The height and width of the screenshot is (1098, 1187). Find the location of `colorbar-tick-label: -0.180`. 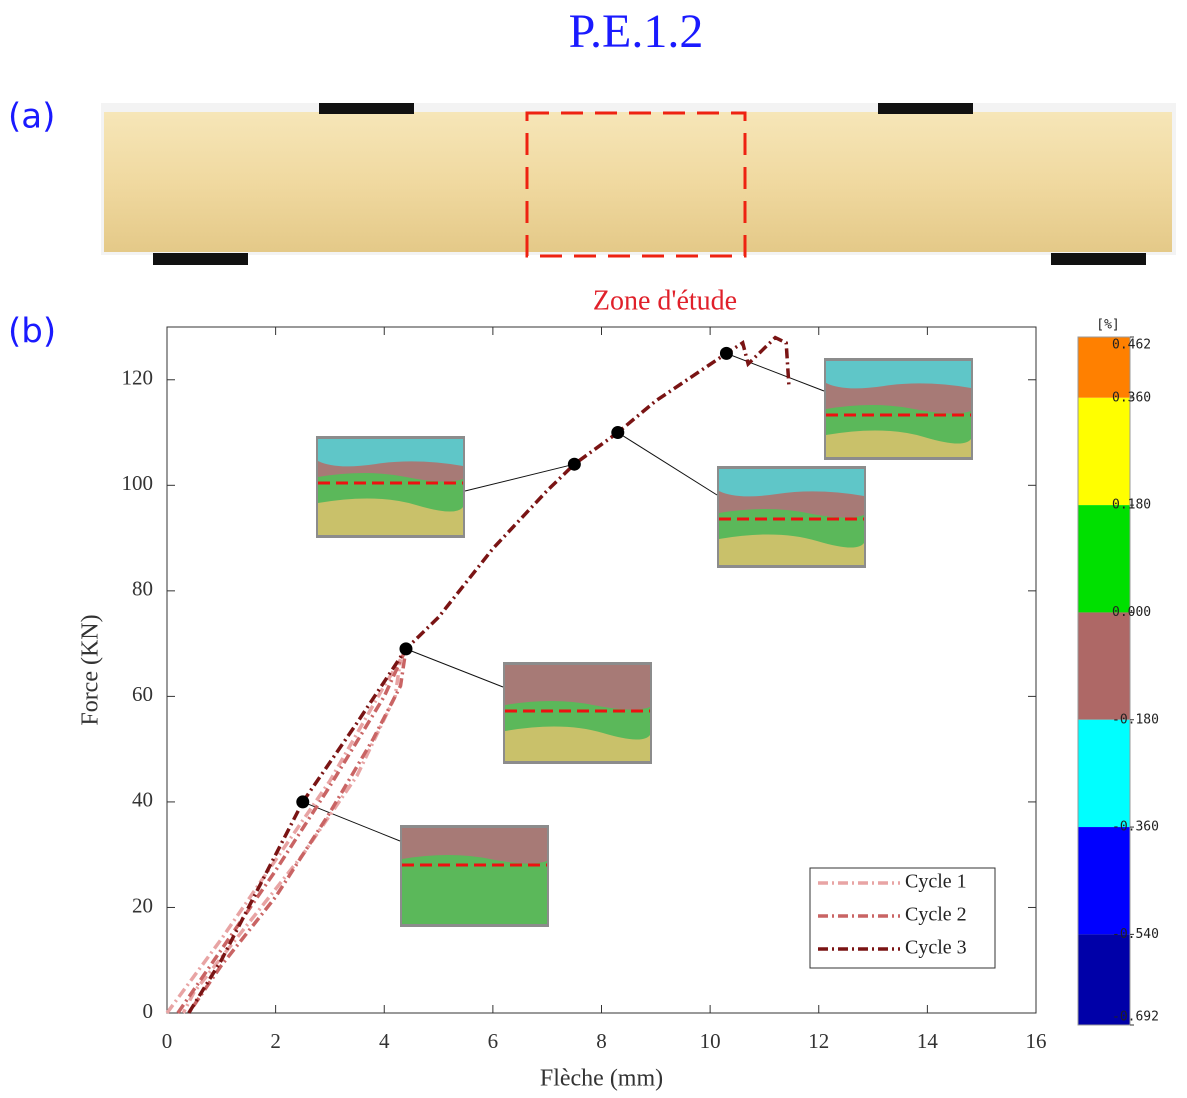

colorbar-tick-label: -0.180 is located at coordinates (1135, 719).